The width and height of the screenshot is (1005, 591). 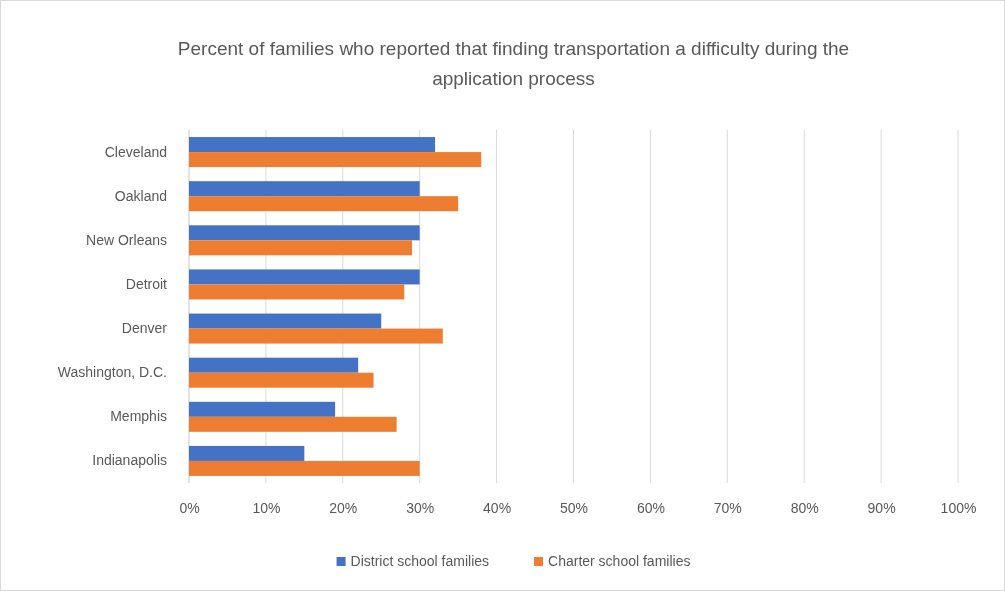 I want to click on y-tick-label: Cleveland, so click(x=135, y=151).